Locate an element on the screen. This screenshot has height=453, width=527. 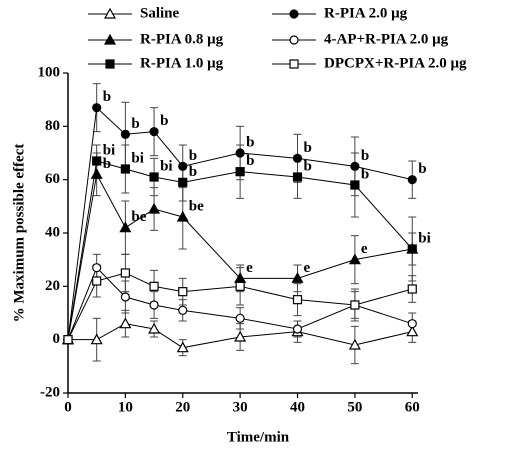
x-tick-label: 10 is located at coordinates (125, 407).